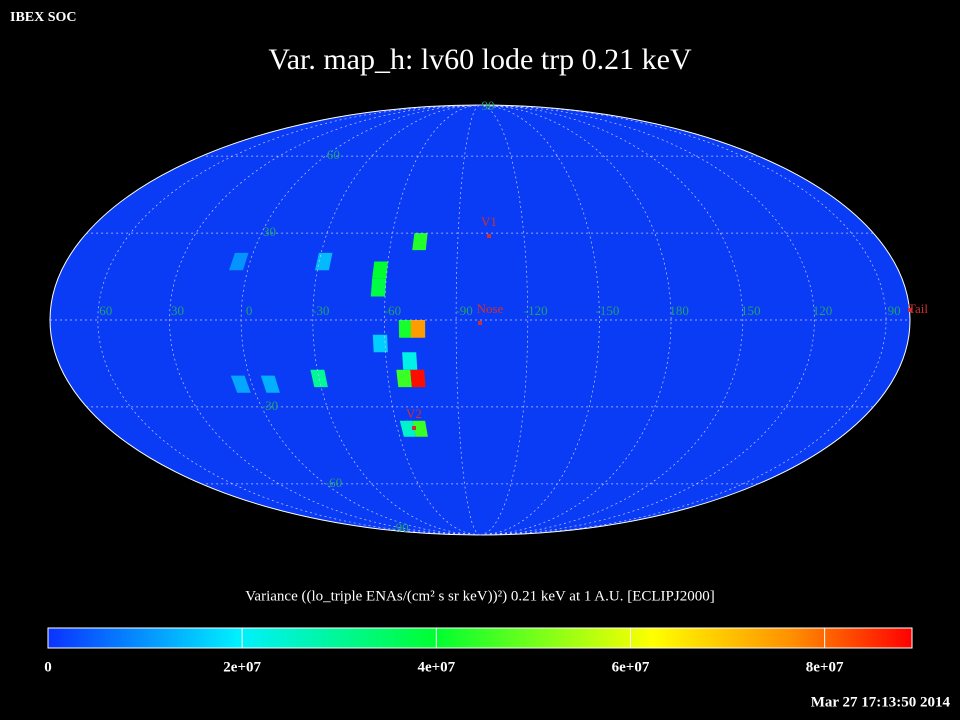 This screenshot has height=720, width=960. What do you see at coordinates (536, 310) in the screenshot?
I see `lon-label: -120` at bounding box center [536, 310].